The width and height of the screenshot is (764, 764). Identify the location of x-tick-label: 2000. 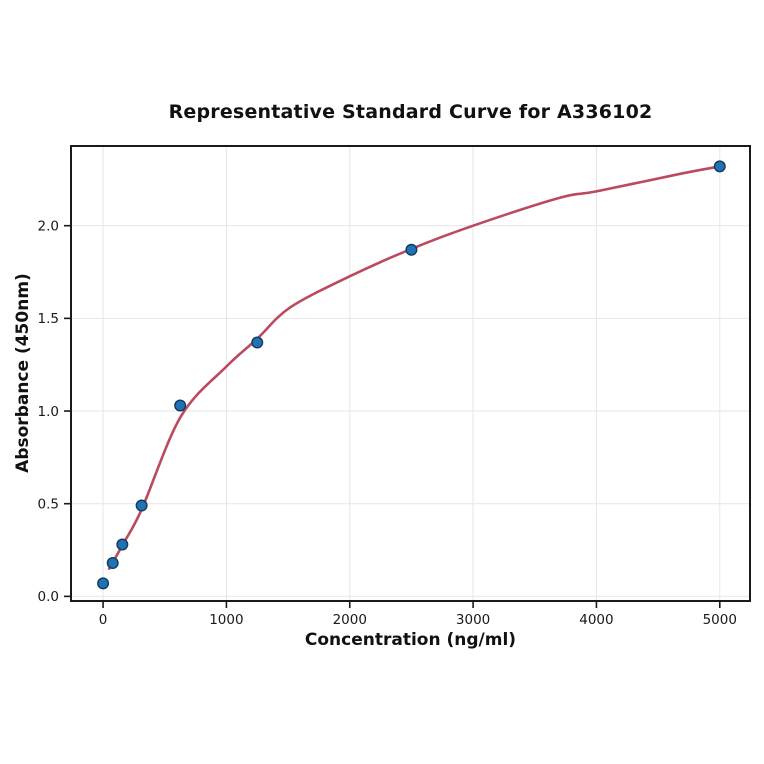
(350, 620).